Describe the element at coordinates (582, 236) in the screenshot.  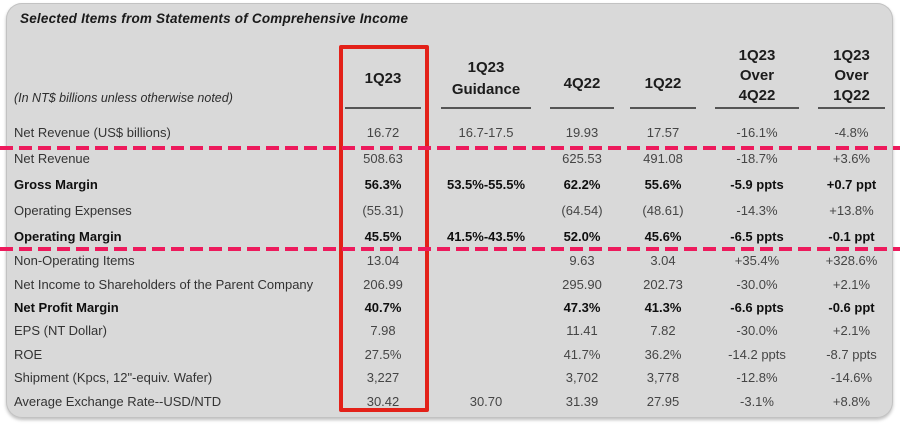
I see `cell-4q22: 52.0%` at that location.